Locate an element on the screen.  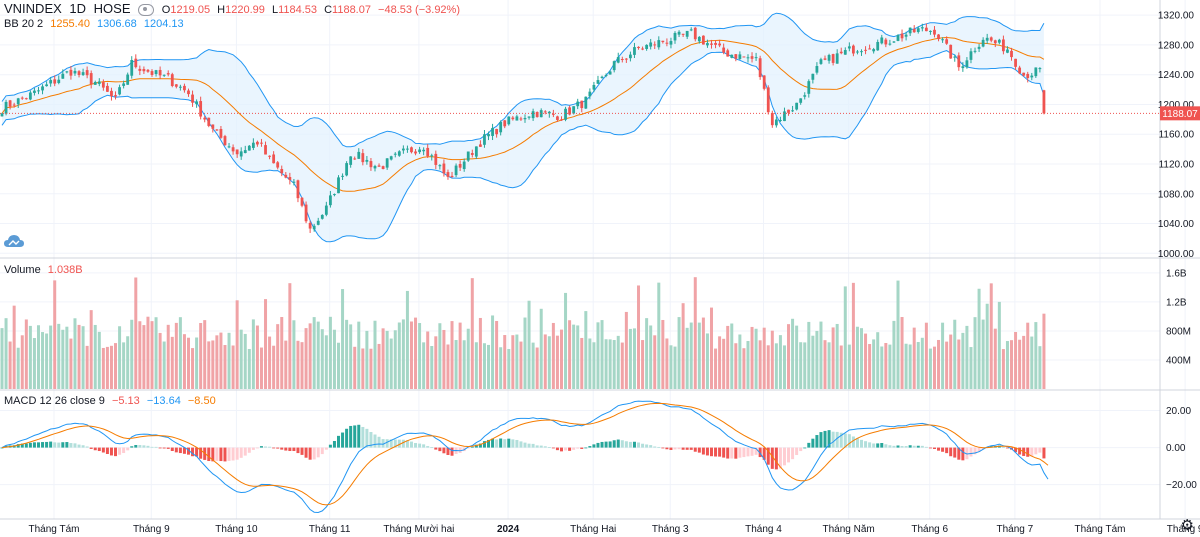
volume-label: Volume is located at coordinates (22, 270).